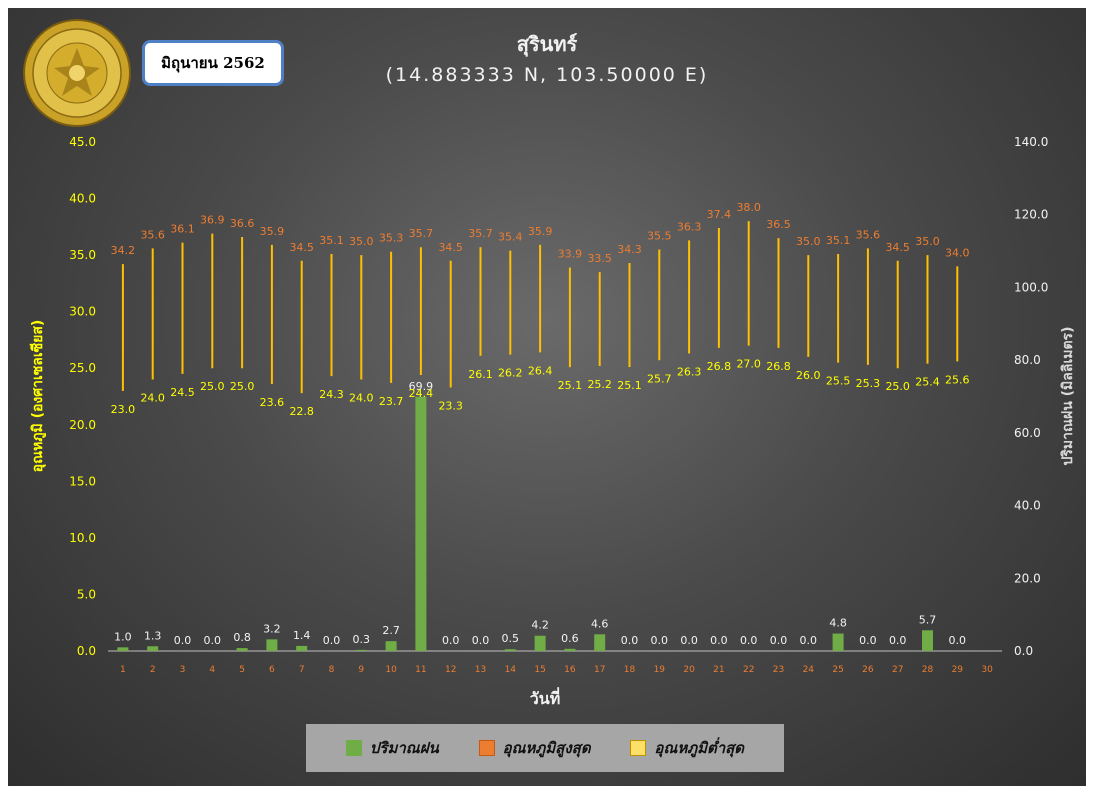  I want to click on tmax-value-label: 35.1, so click(331, 240).